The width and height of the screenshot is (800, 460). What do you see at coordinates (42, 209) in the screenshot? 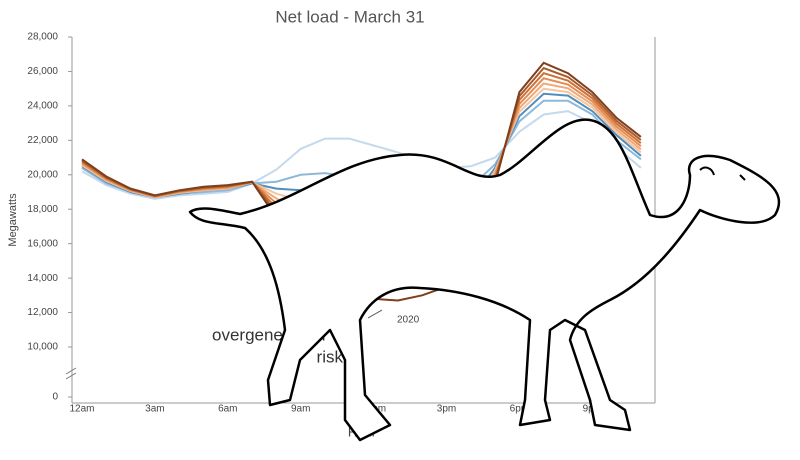
I see `y-tick-label: 18,000` at bounding box center [42, 209].